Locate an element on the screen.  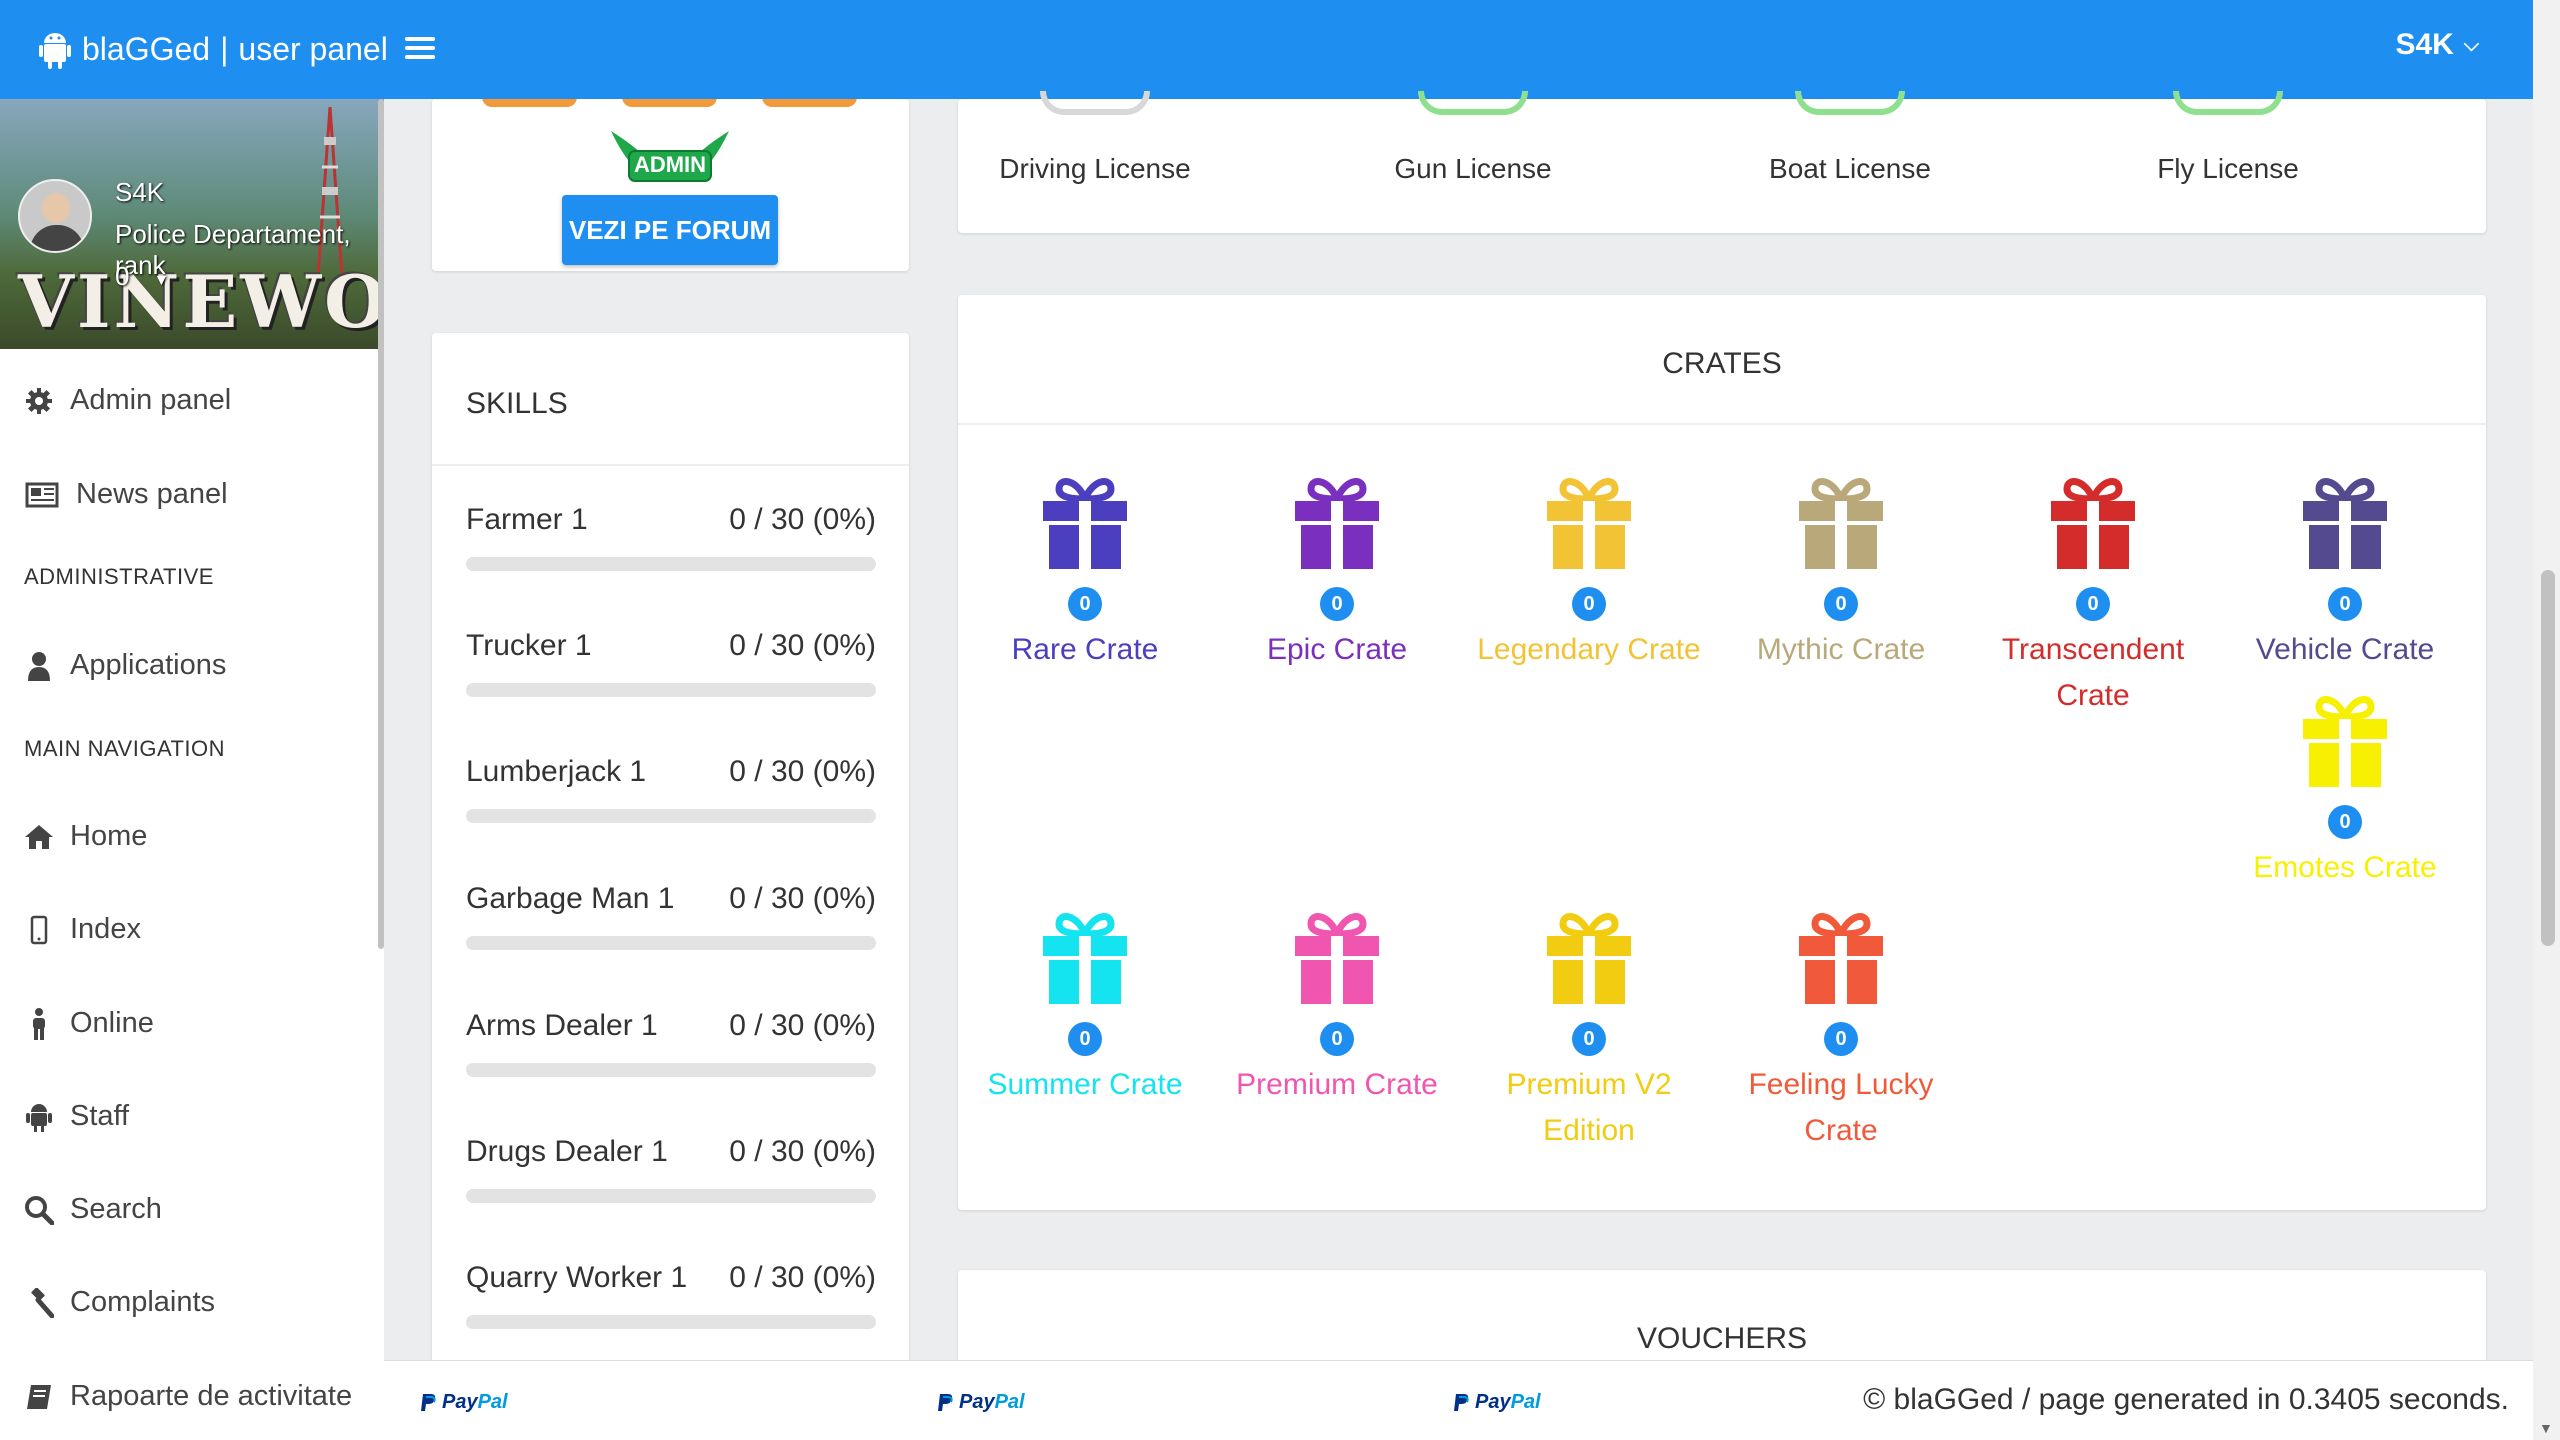
skill-name: Garbage Man 1 is located at coordinates (570, 898).